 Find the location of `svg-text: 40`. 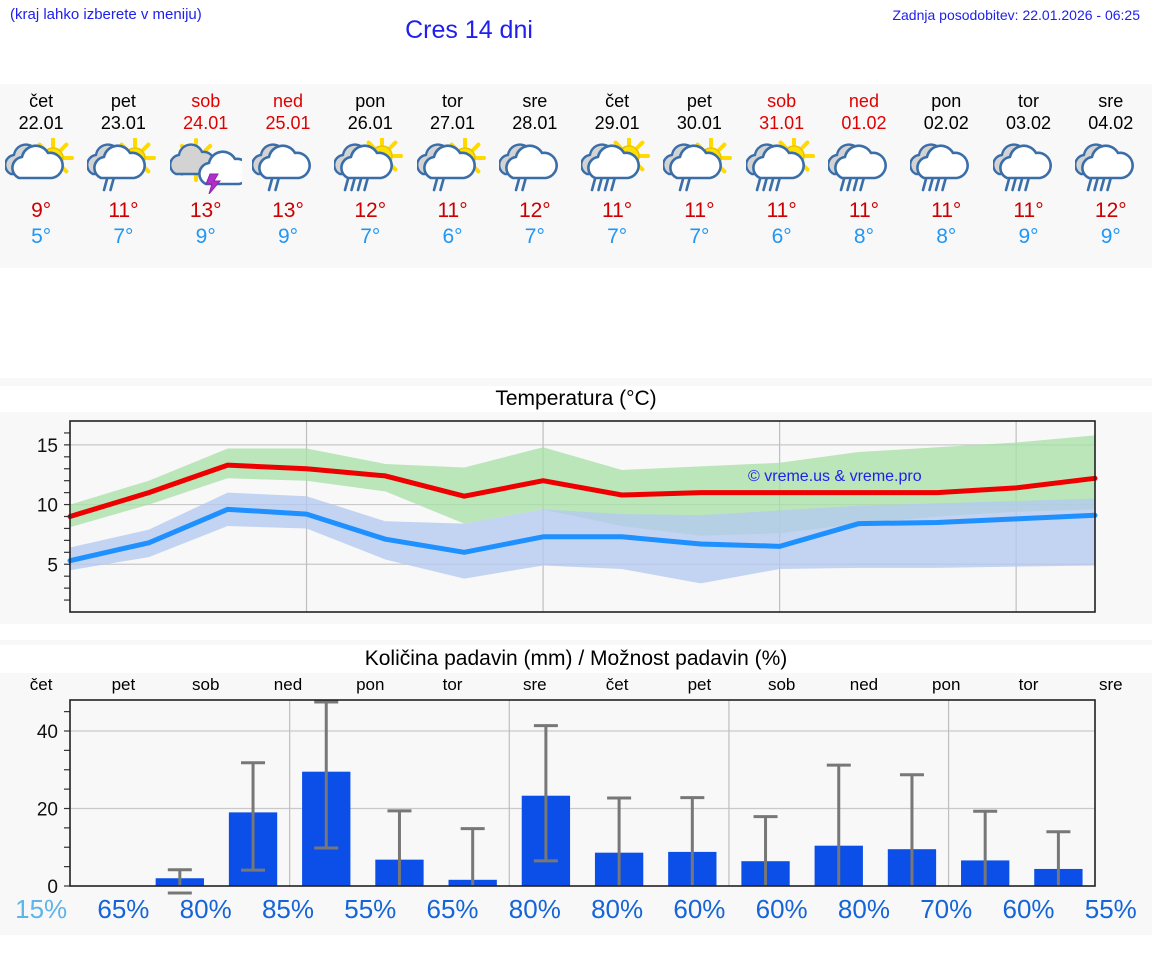

svg-text: 40 is located at coordinates (47, 732).